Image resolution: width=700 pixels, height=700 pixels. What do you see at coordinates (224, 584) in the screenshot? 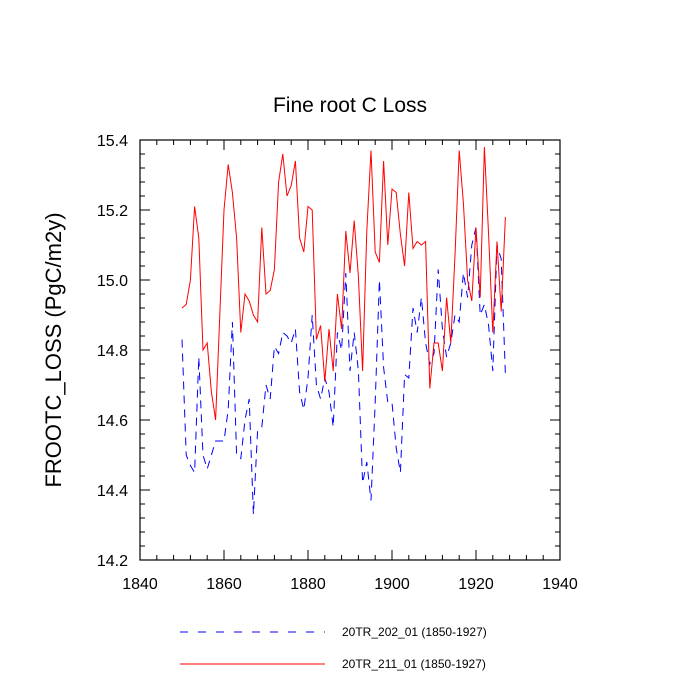
I see `x-tick-label: 1860` at bounding box center [224, 584].